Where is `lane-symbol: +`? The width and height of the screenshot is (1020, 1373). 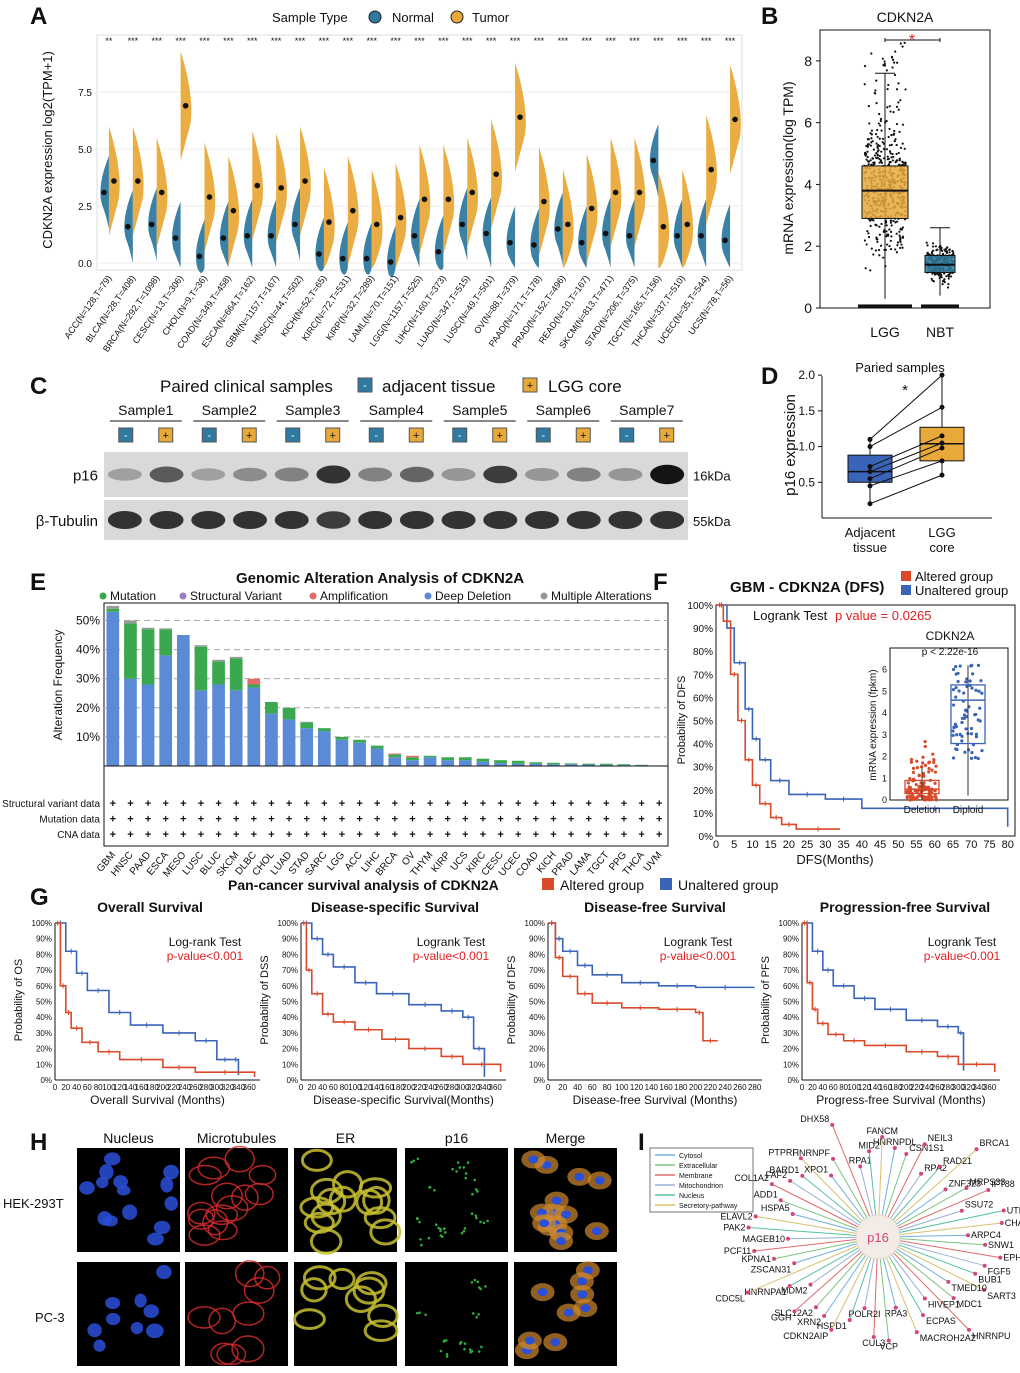
lane-symbol: + is located at coordinates (249, 436).